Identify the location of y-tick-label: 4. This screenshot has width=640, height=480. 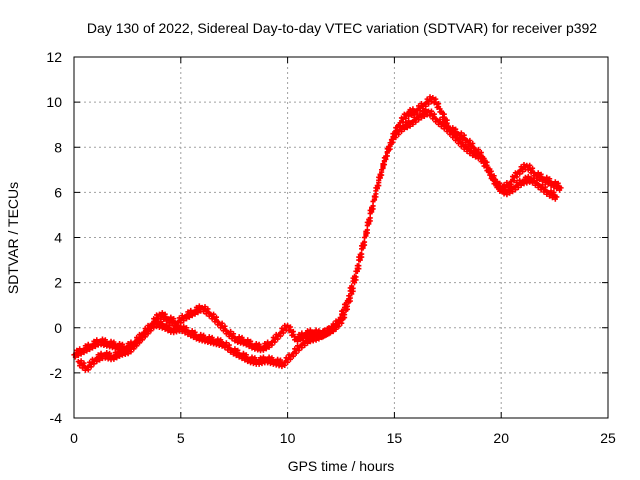
(58, 238).